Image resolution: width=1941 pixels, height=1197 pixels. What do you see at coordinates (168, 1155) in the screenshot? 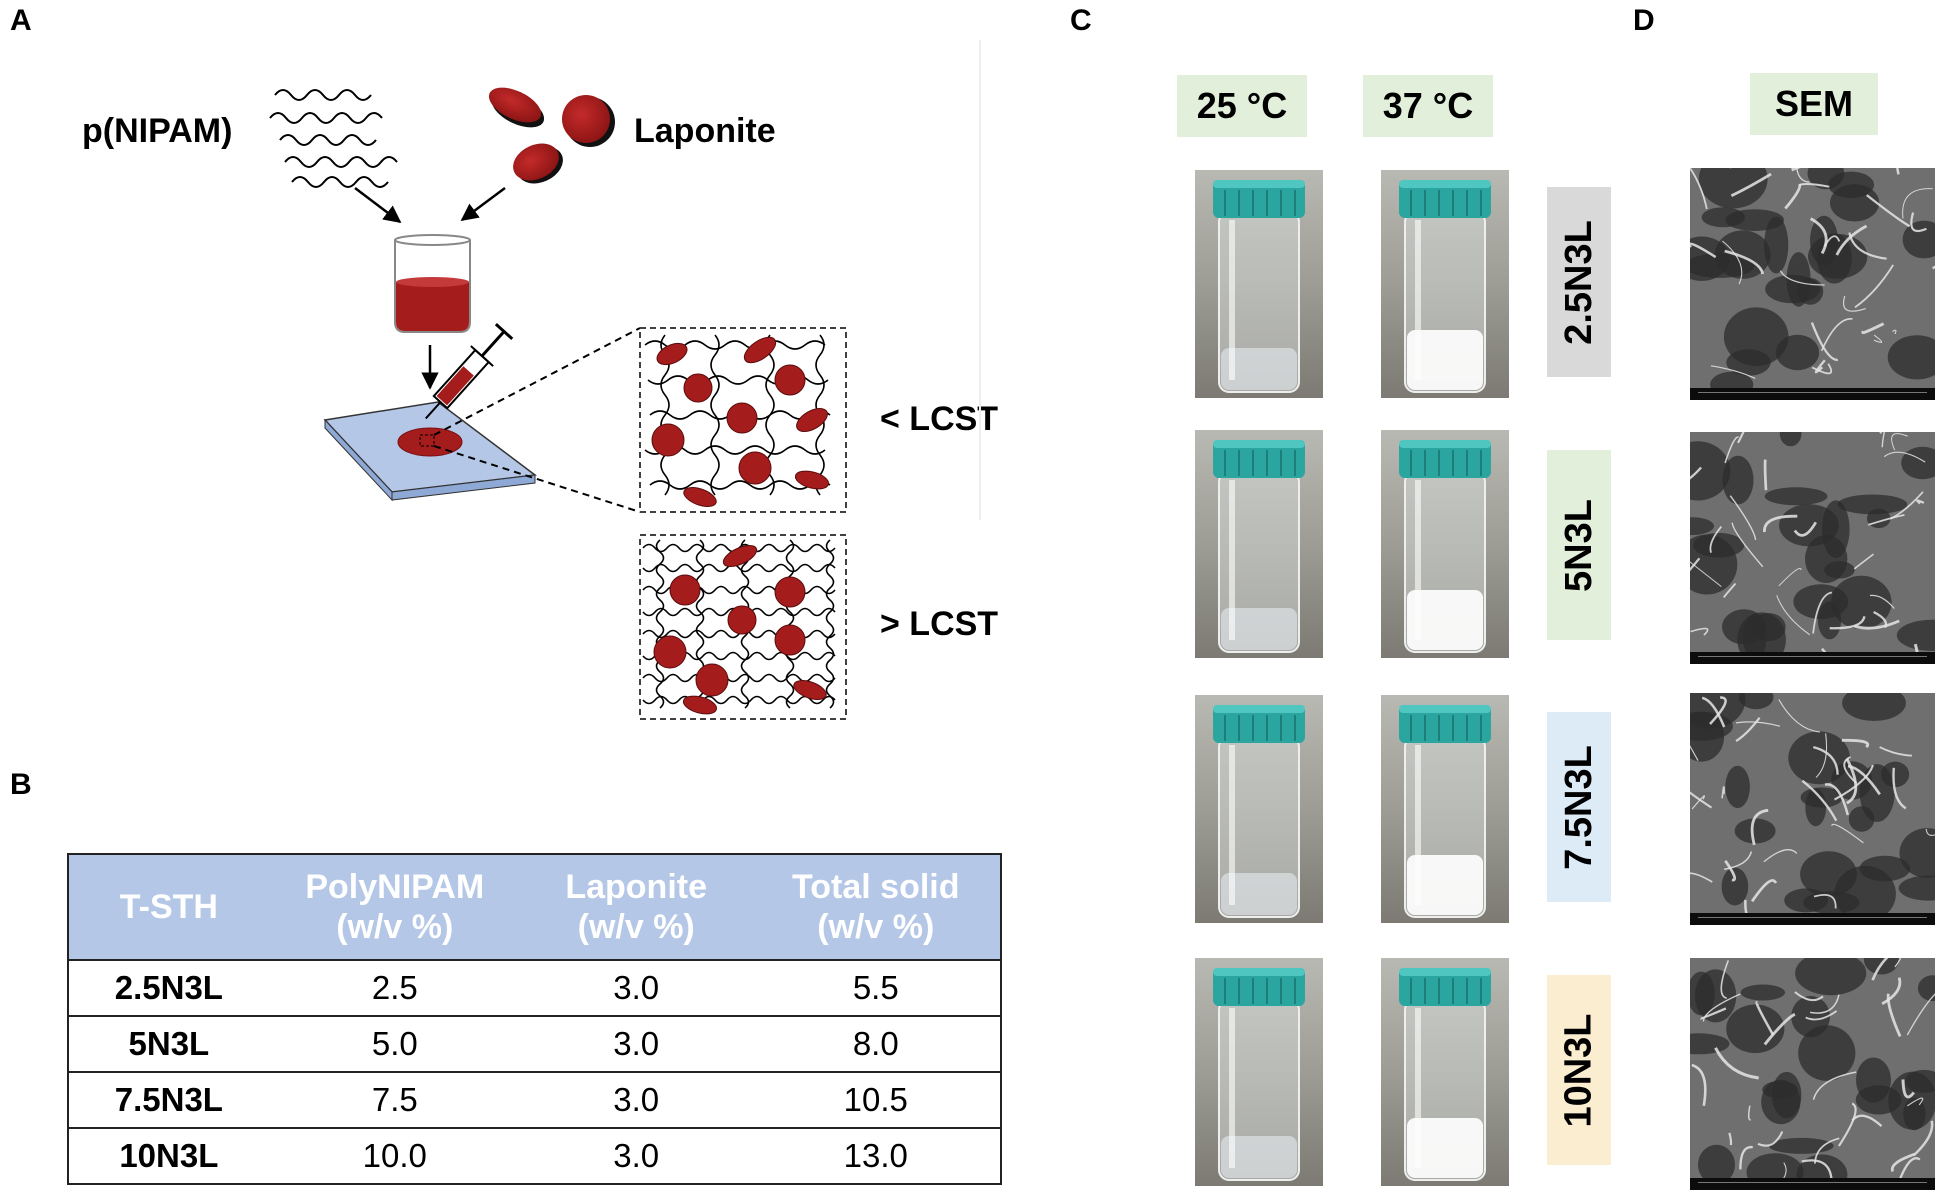
I see `cell-sample: 10N3L` at bounding box center [168, 1155].